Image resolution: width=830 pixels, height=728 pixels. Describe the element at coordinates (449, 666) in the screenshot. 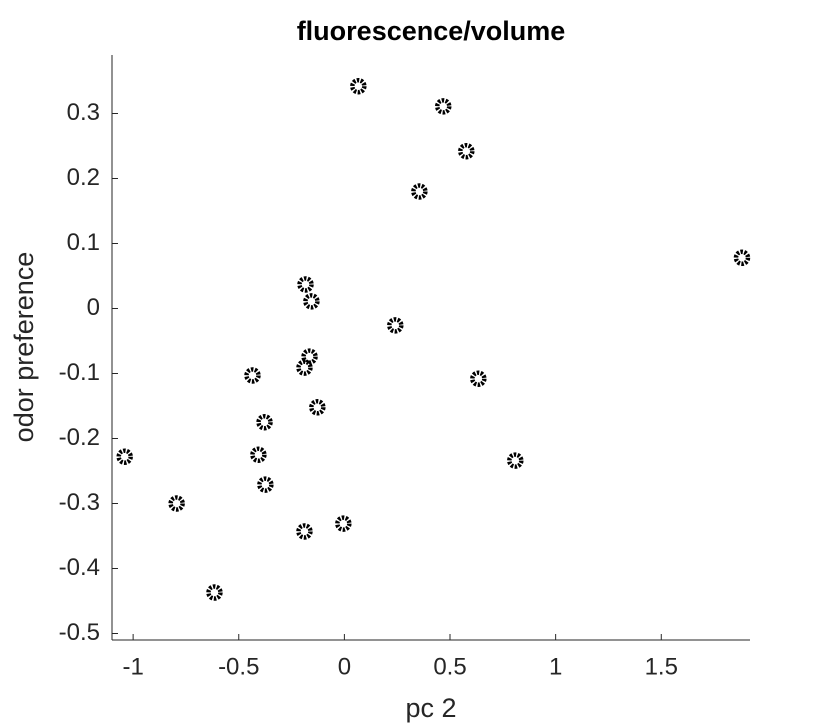

I see `x-tick-label: 0.5` at that location.